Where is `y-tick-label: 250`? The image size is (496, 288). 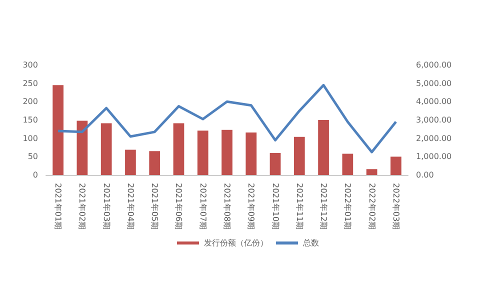 y-tick-label: 250 is located at coordinates (30, 83).